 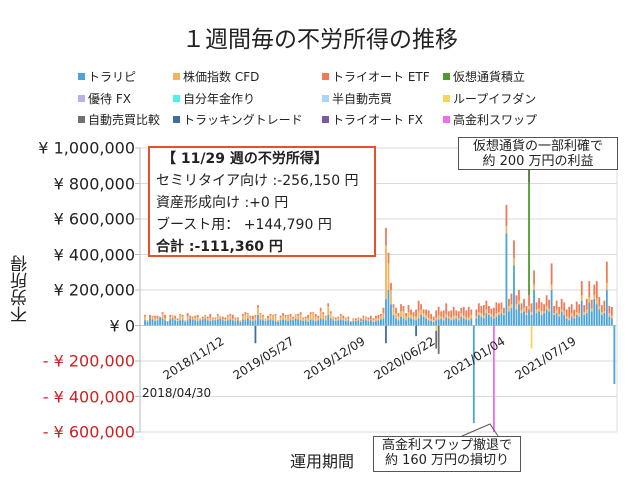 I want to click on summary-semi-retire: セミリタイア向け :-256,150 円, so click(x=257, y=181).